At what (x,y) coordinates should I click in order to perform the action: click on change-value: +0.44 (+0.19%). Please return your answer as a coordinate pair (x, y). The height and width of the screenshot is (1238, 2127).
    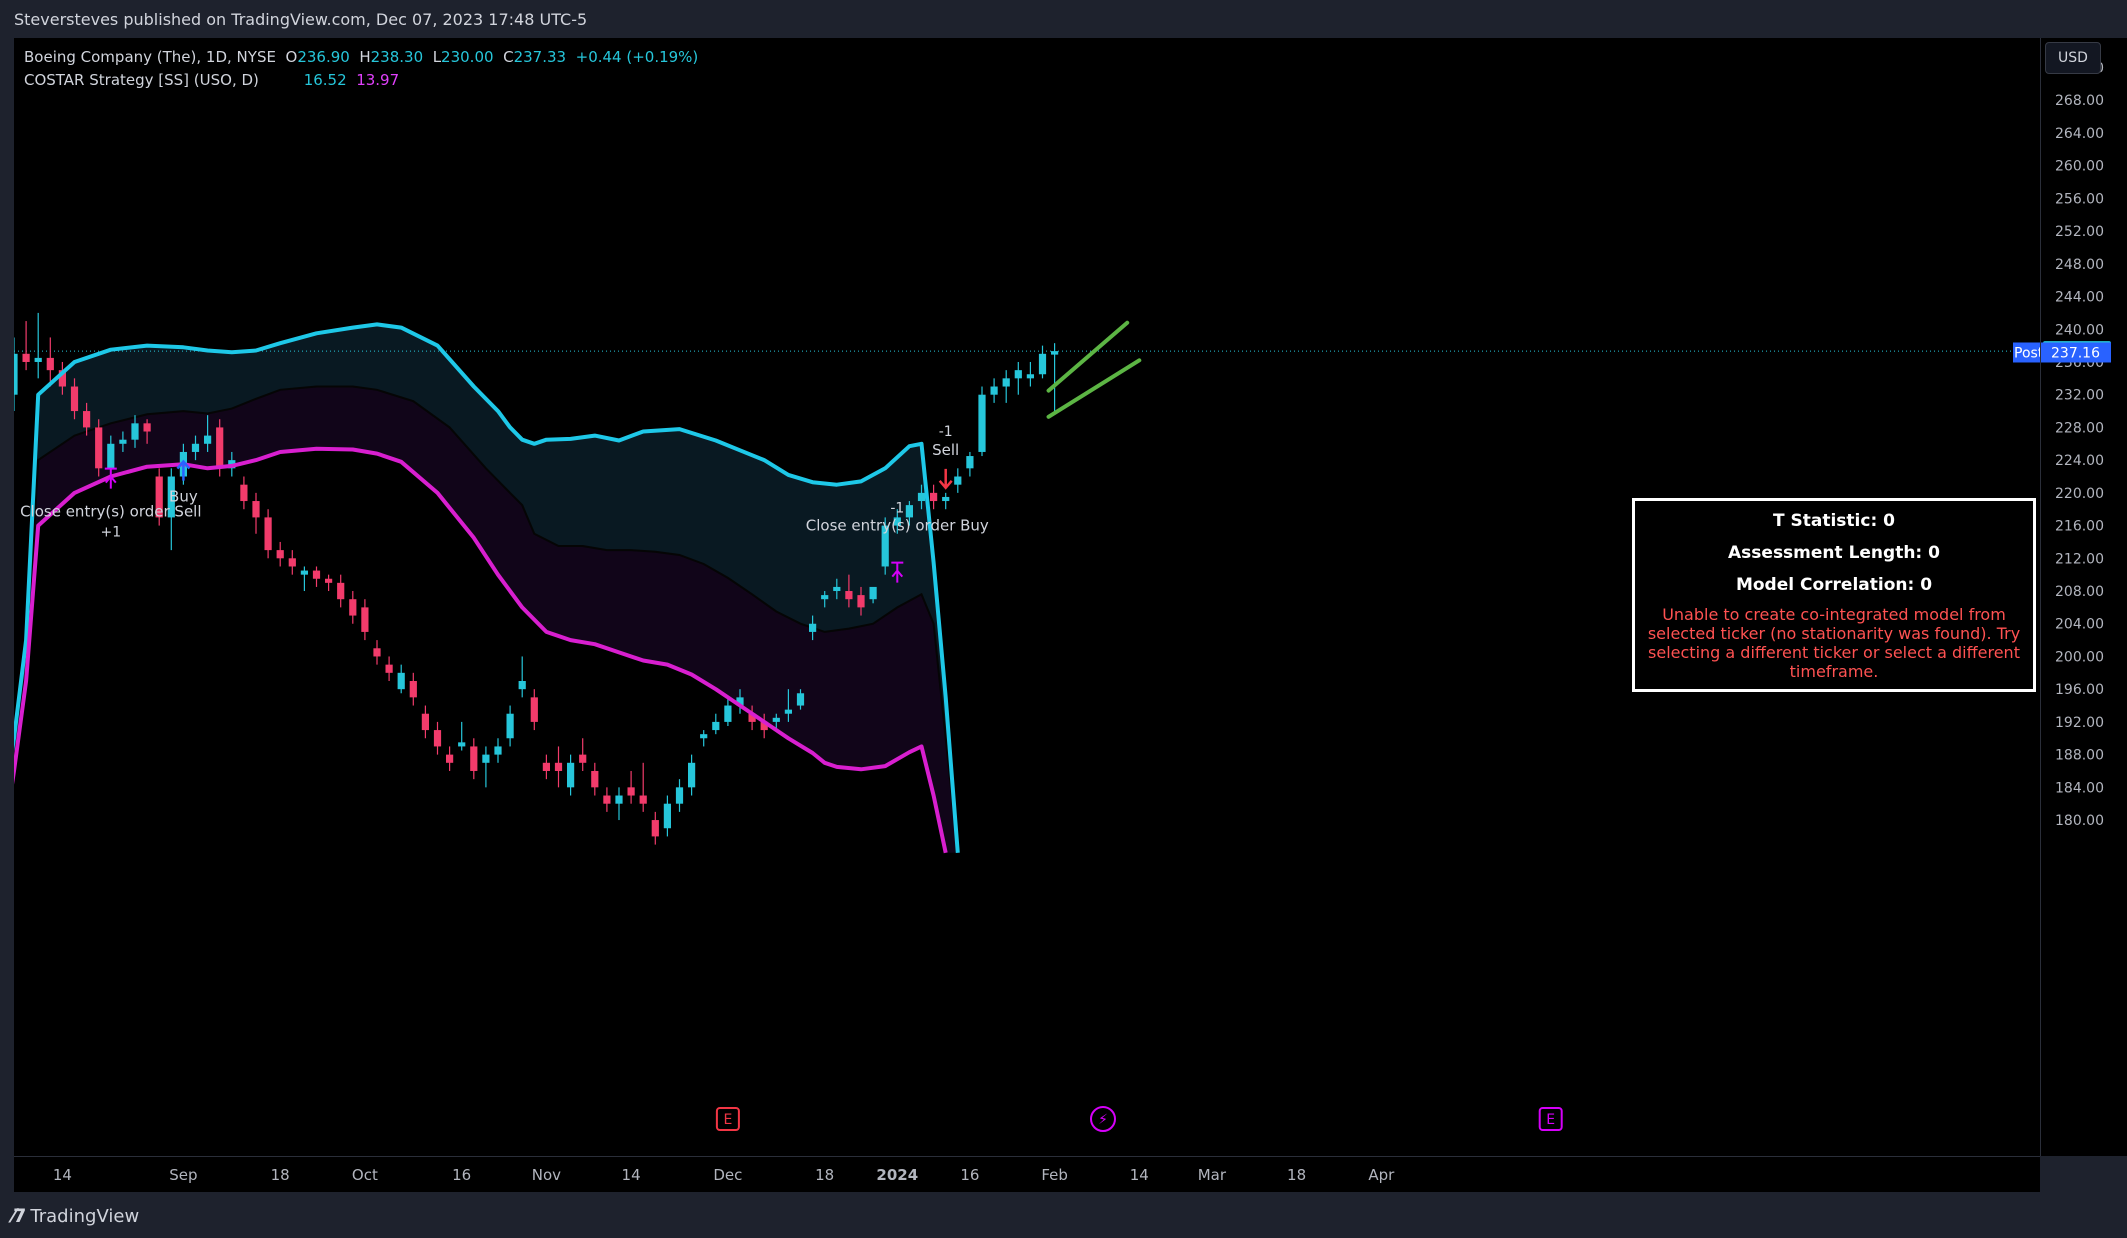
    Looking at the image, I should click on (637, 57).